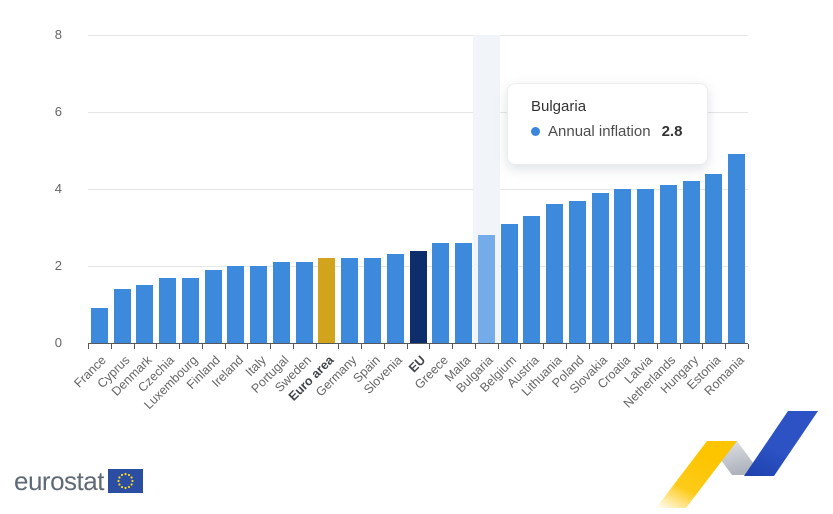 This screenshot has width=833, height=514. I want to click on bar-sweden, so click(304, 302).